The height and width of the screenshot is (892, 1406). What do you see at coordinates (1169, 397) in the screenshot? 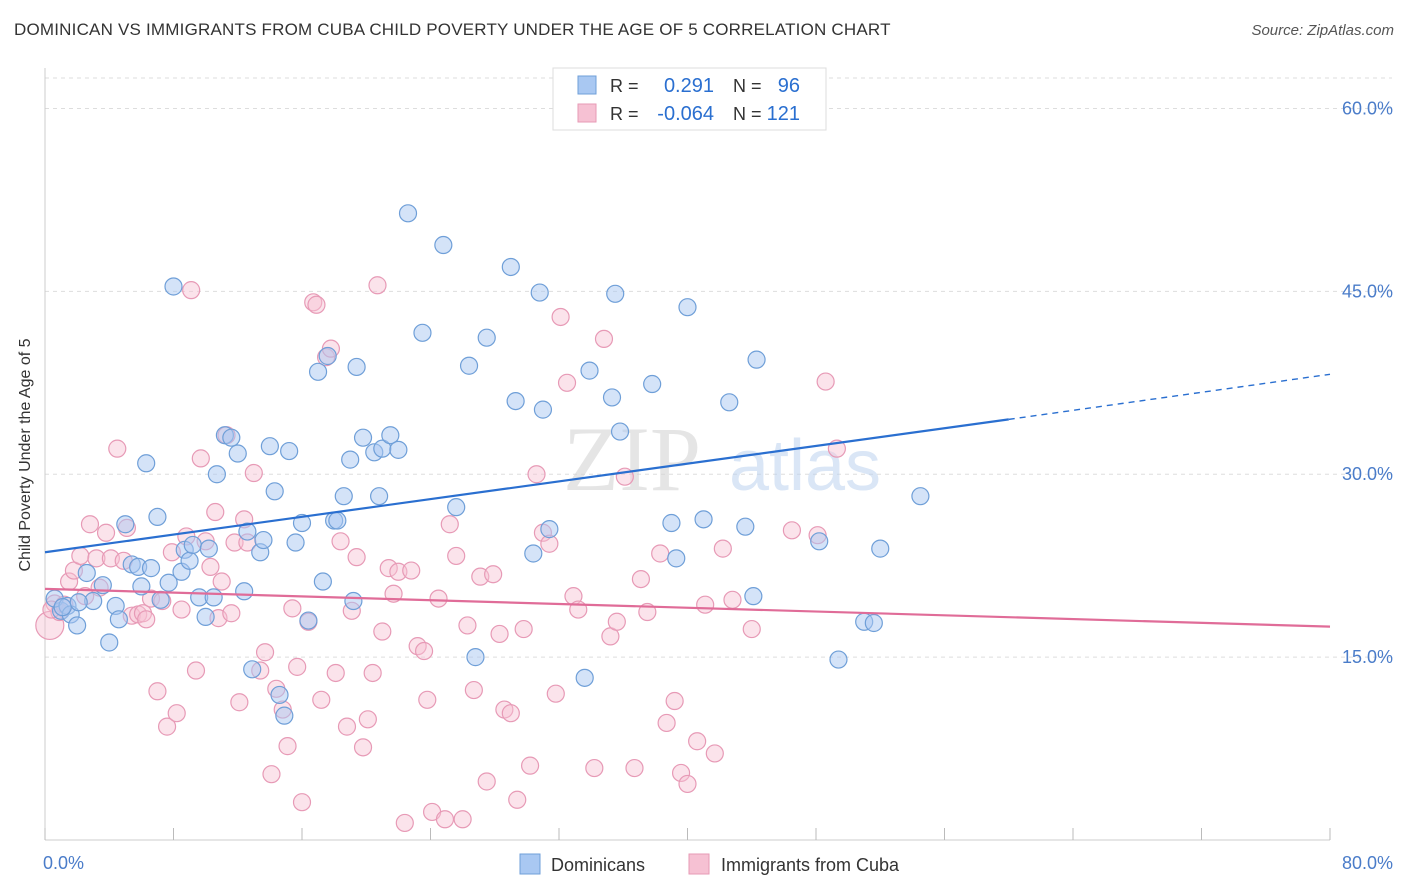
I see `dominicans-trend-extension` at bounding box center [1169, 397].